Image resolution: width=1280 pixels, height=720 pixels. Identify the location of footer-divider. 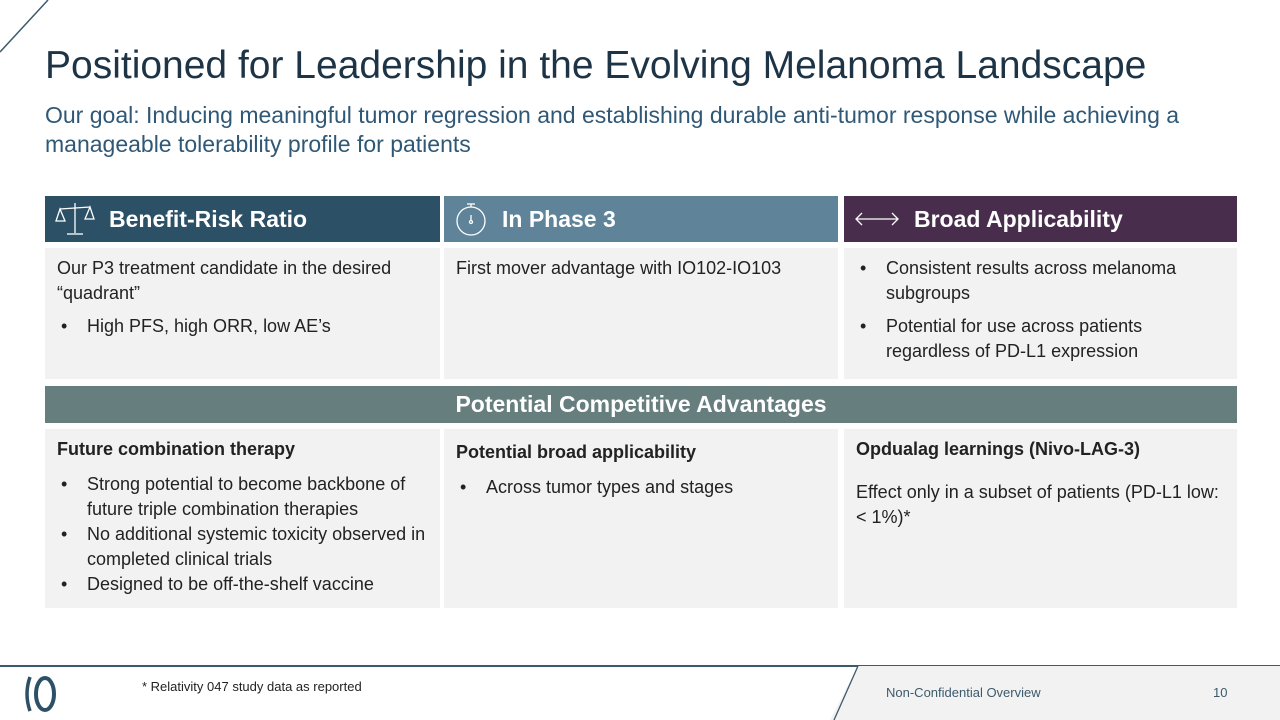
(640, 666).